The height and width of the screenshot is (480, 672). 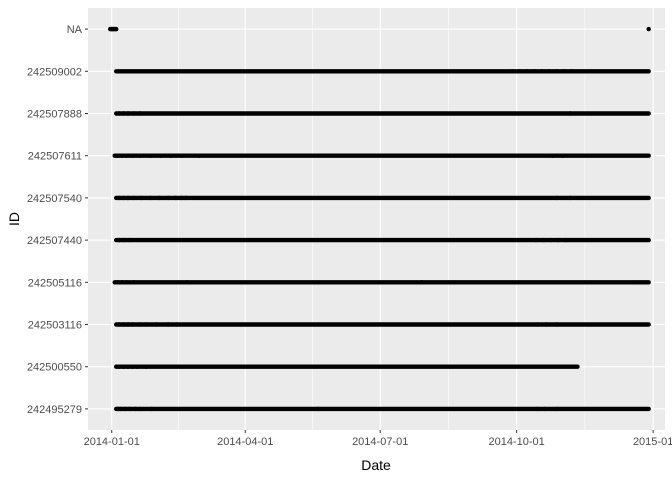 I want to click on y-axis-title: ID, so click(x=14, y=219).